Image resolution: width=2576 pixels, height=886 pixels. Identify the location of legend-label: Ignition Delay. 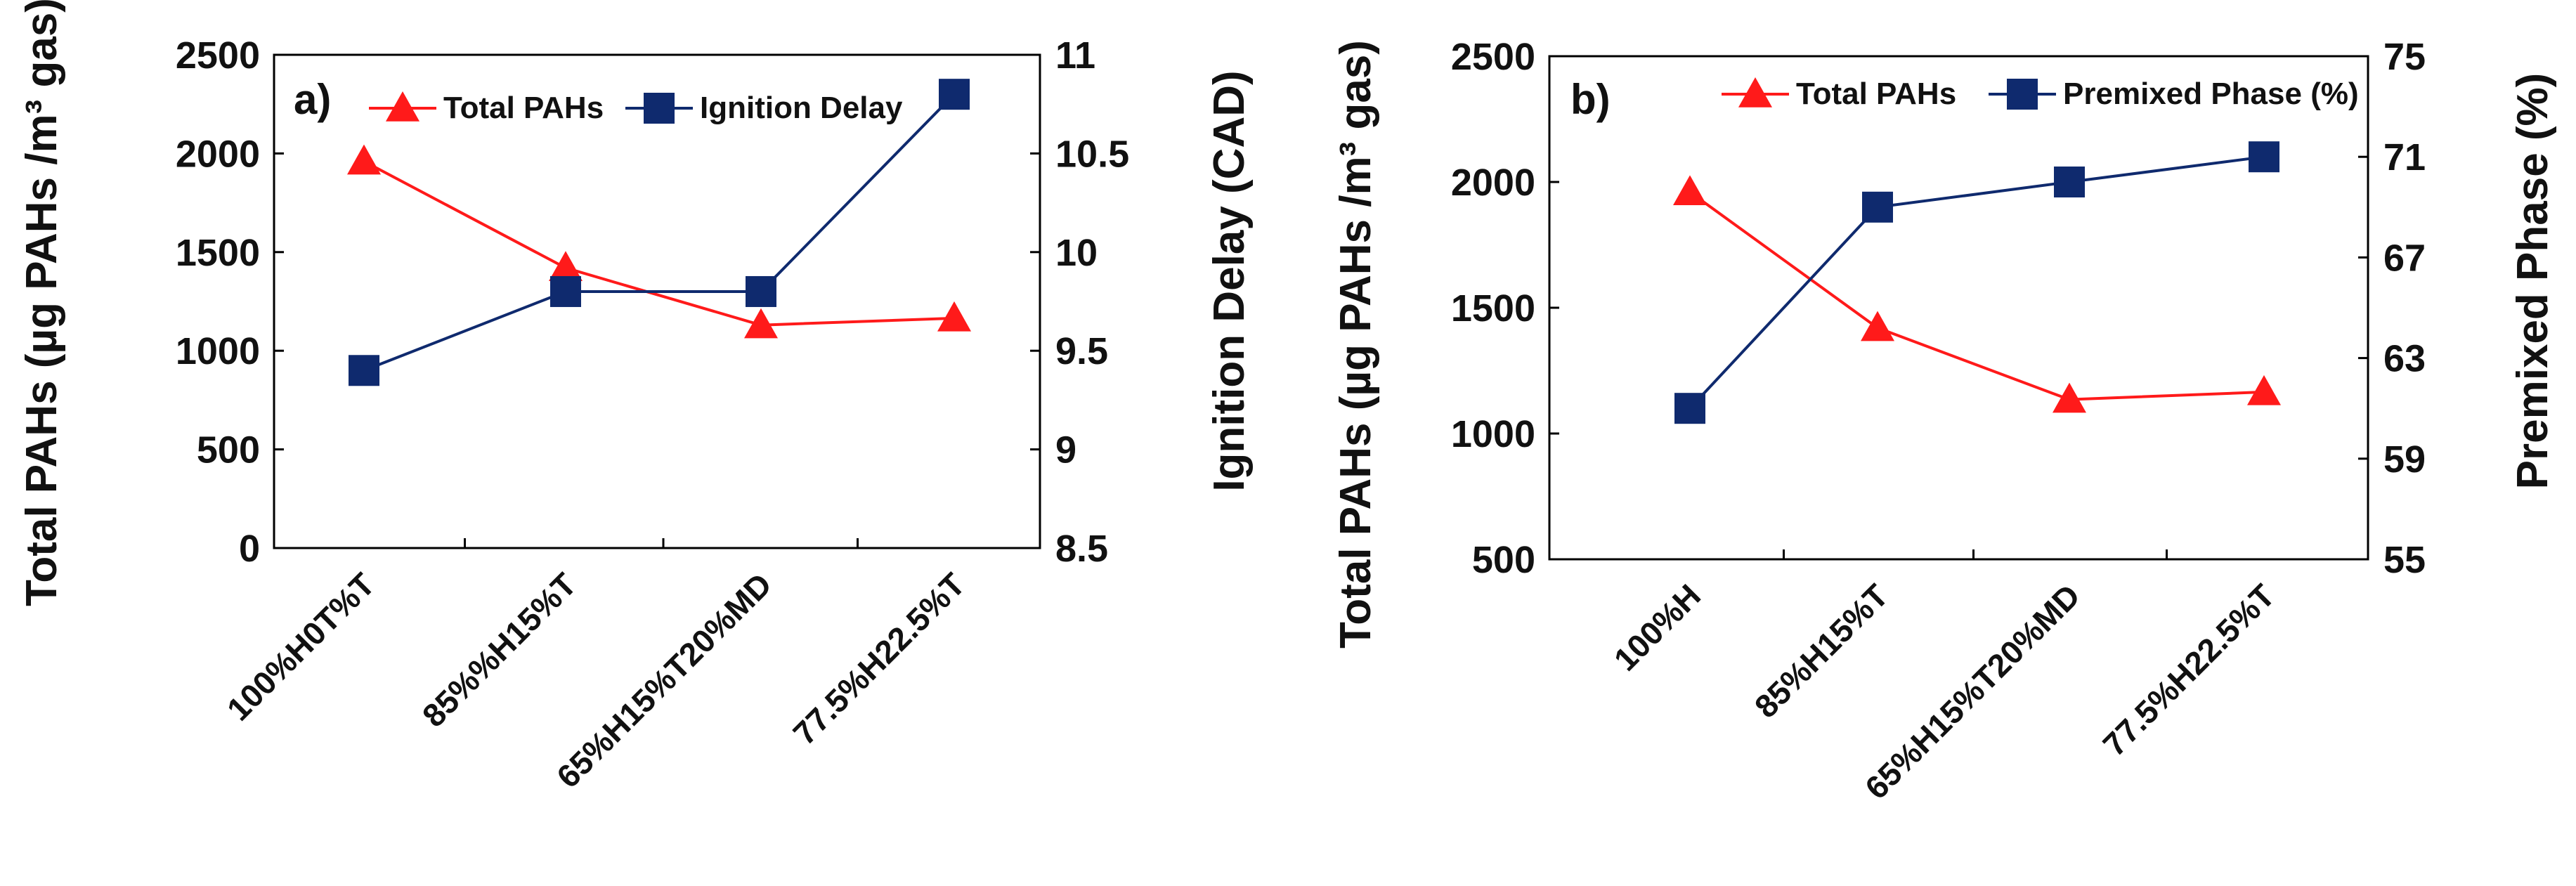
(801, 108).